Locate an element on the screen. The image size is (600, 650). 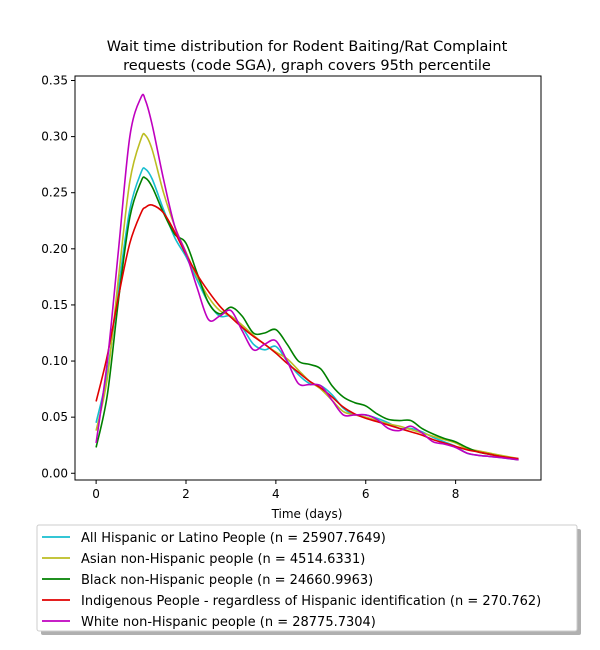
x-tick-label: 6 is located at coordinates (366, 494).